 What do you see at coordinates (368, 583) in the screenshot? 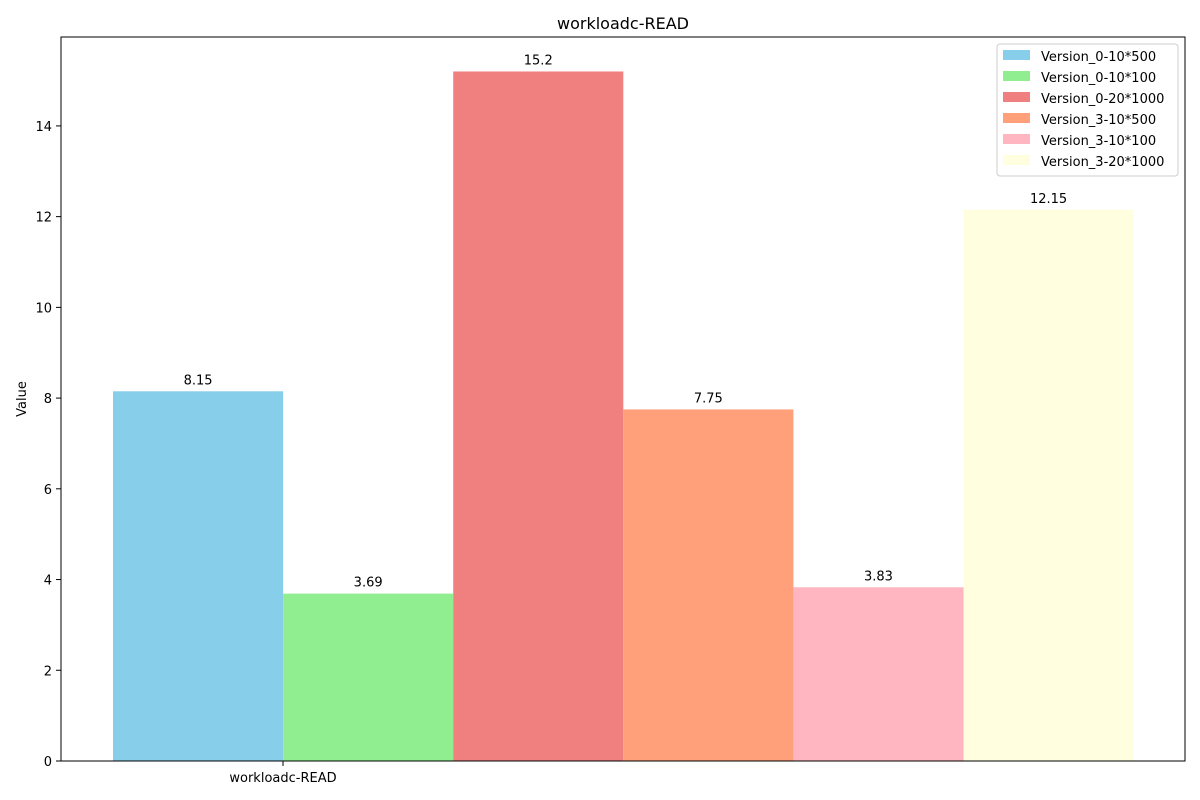
I see `bar-value-label-2: 3.69` at bounding box center [368, 583].